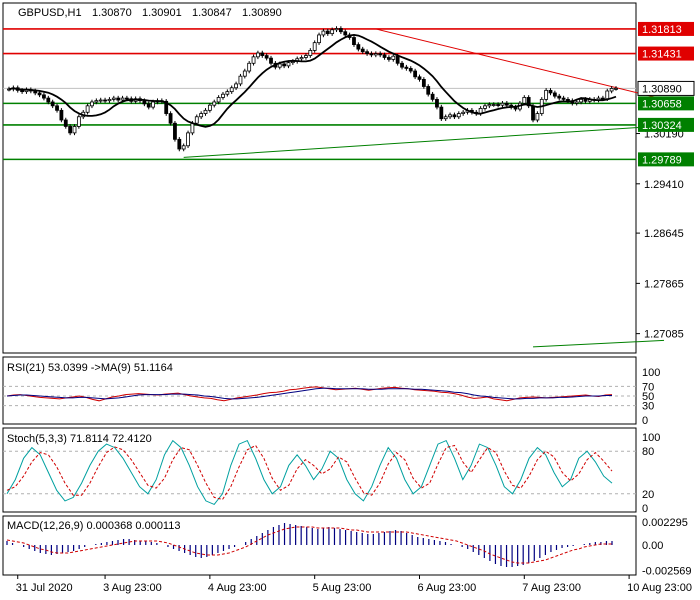 The height and width of the screenshot is (600, 700). Describe the element at coordinates (648, 387) in the screenshot. I see `rsi-tick-label-1: 70` at that location.